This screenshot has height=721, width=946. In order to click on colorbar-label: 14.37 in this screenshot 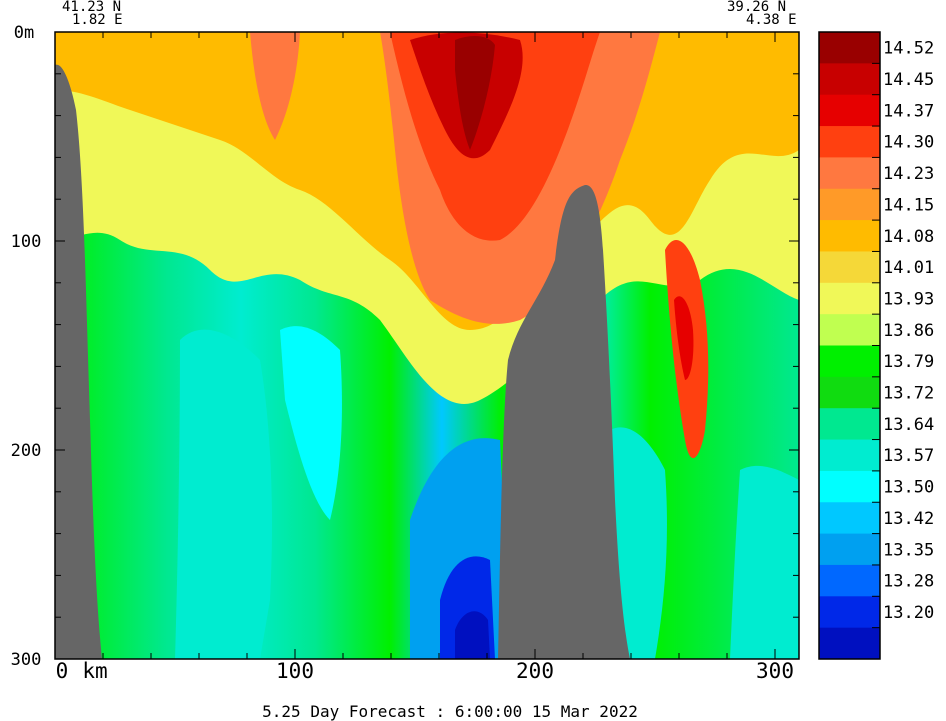, I will do `click(908, 111)`.